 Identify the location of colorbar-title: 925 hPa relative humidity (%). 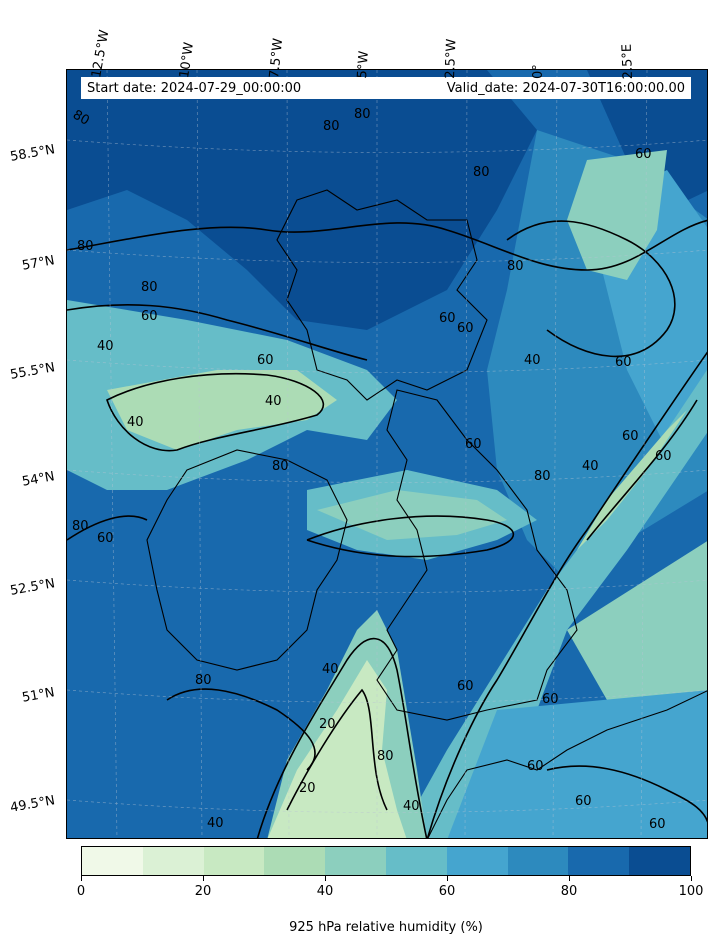
(386, 927).